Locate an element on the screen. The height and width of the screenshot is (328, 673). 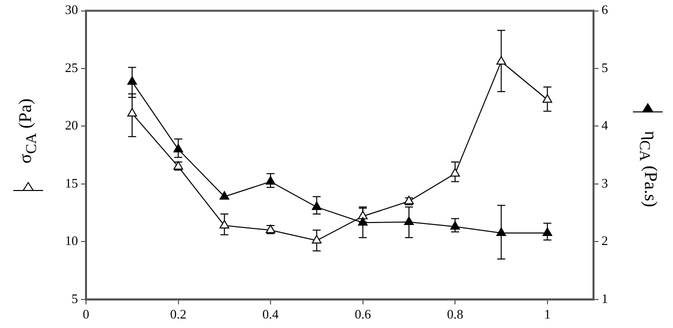
x-tick-label: 0 is located at coordinates (86, 314).